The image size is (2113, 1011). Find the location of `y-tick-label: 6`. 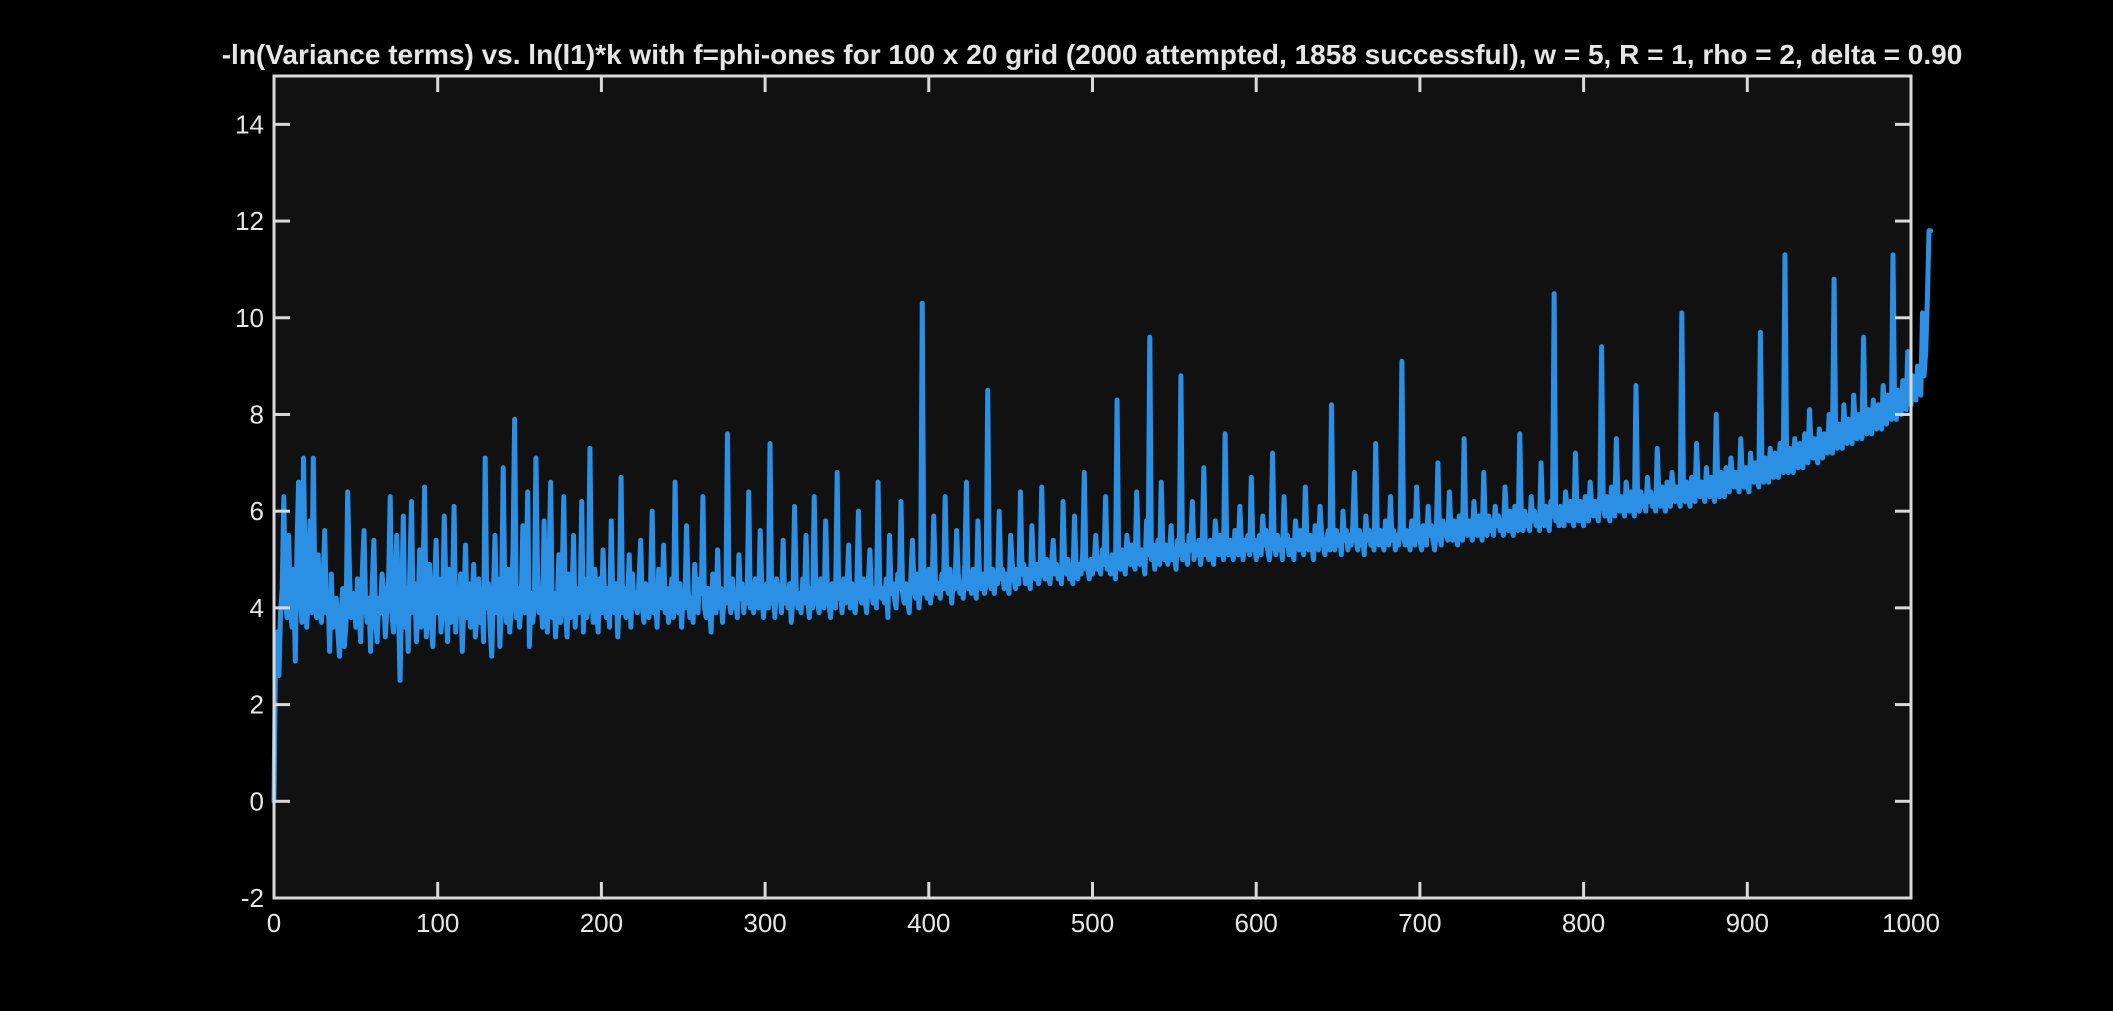

y-tick-label: 6 is located at coordinates (257, 511).